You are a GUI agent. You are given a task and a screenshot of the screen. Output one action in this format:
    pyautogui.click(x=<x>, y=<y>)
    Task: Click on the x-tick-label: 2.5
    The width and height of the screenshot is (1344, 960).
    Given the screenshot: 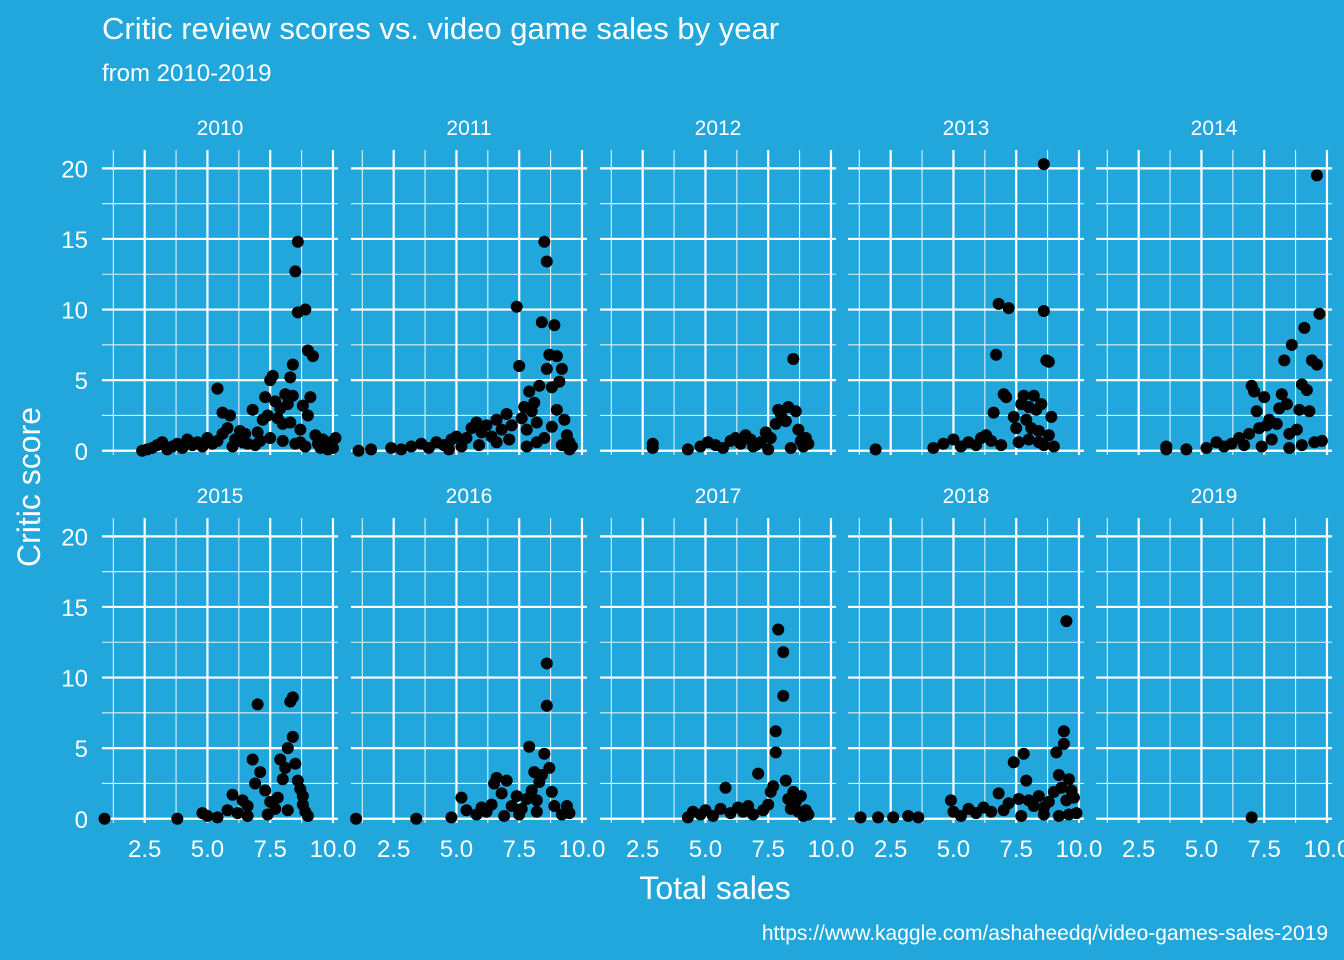 What is the action you would take?
    pyautogui.click(x=642, y=849)
    